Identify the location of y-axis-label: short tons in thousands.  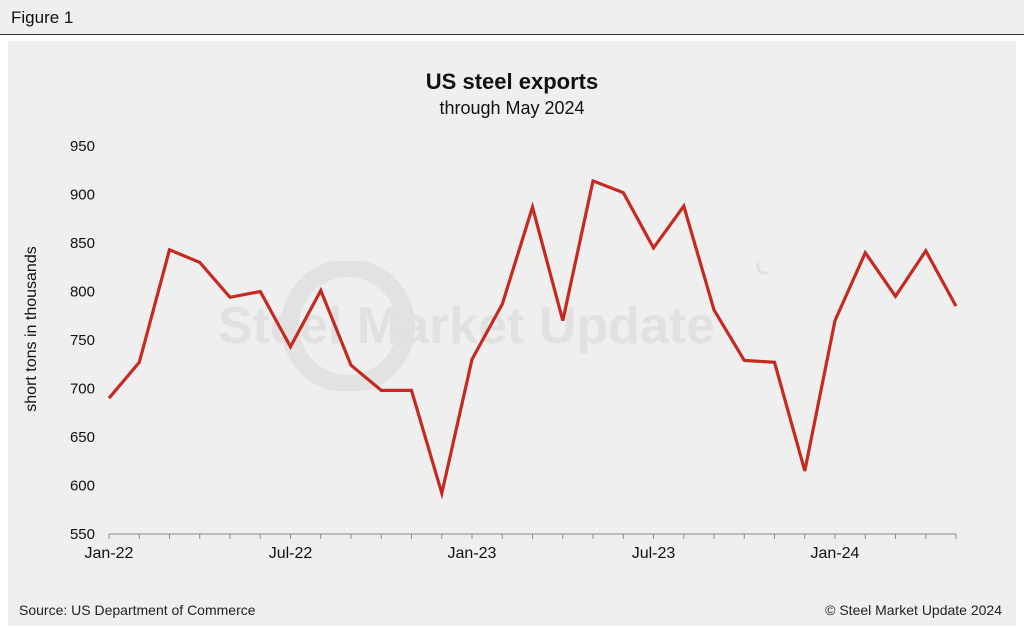
(31, 328).